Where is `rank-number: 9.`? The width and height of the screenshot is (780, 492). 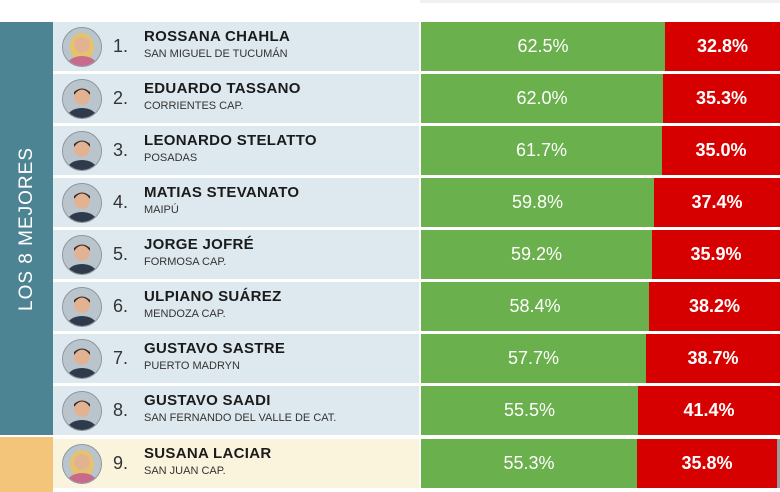
rank-number: 9. is located at coordinates (121, 463).